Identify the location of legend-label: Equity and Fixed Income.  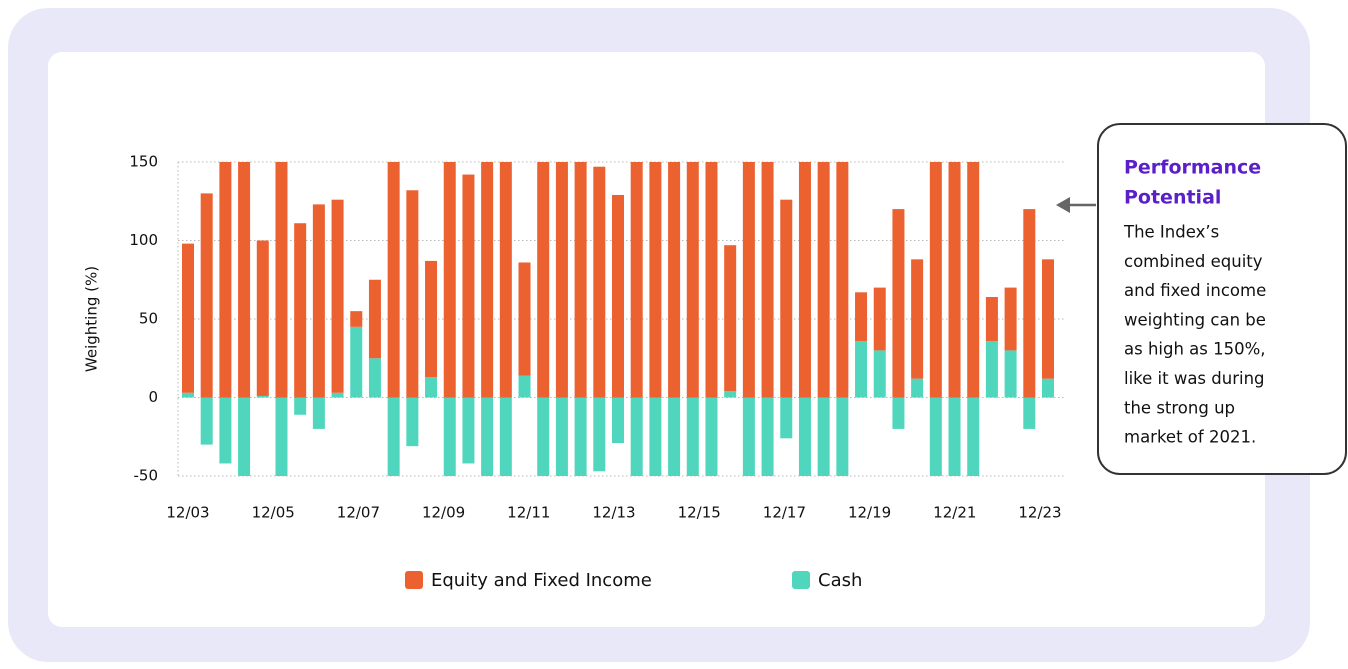
(541, 580).